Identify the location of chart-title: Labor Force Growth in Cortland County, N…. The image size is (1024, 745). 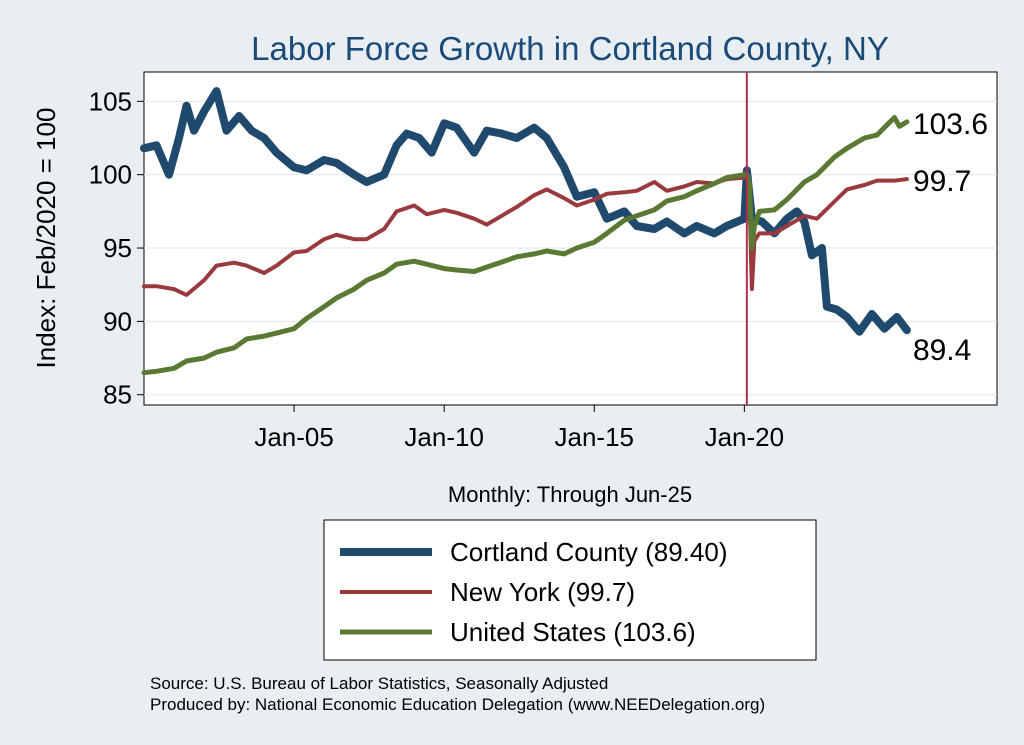
(570, 48).